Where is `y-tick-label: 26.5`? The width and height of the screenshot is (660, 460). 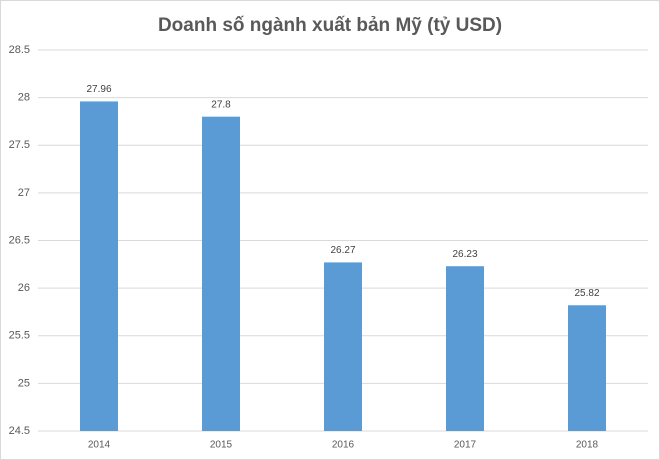
y-tick-label: 26.5 is located at coordinates (19, 240).